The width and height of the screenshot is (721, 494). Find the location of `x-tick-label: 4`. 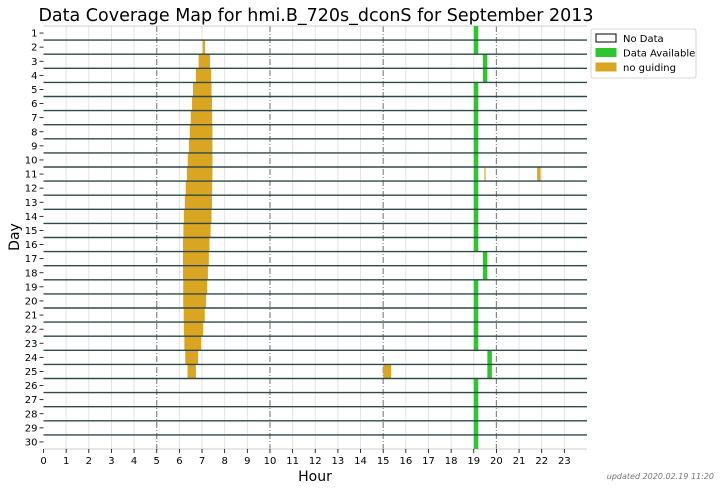

x-tick-label: 4 is located at coordinates (134, 461).